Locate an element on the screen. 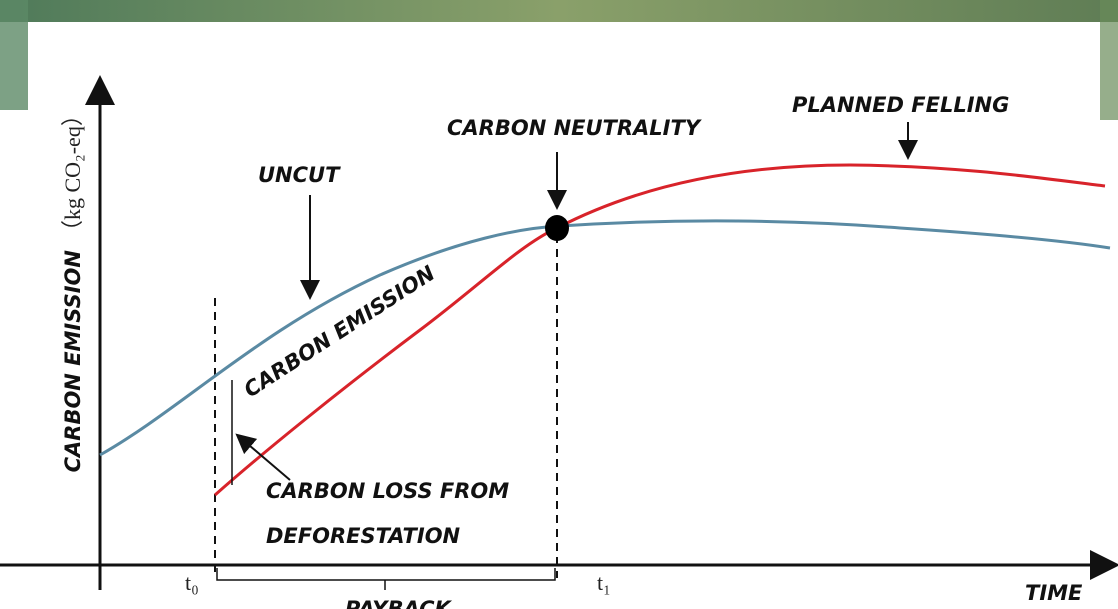 This screenshot has height=609, width=1118. x-axis-label: TIME is located at coordinates (1054, 593).